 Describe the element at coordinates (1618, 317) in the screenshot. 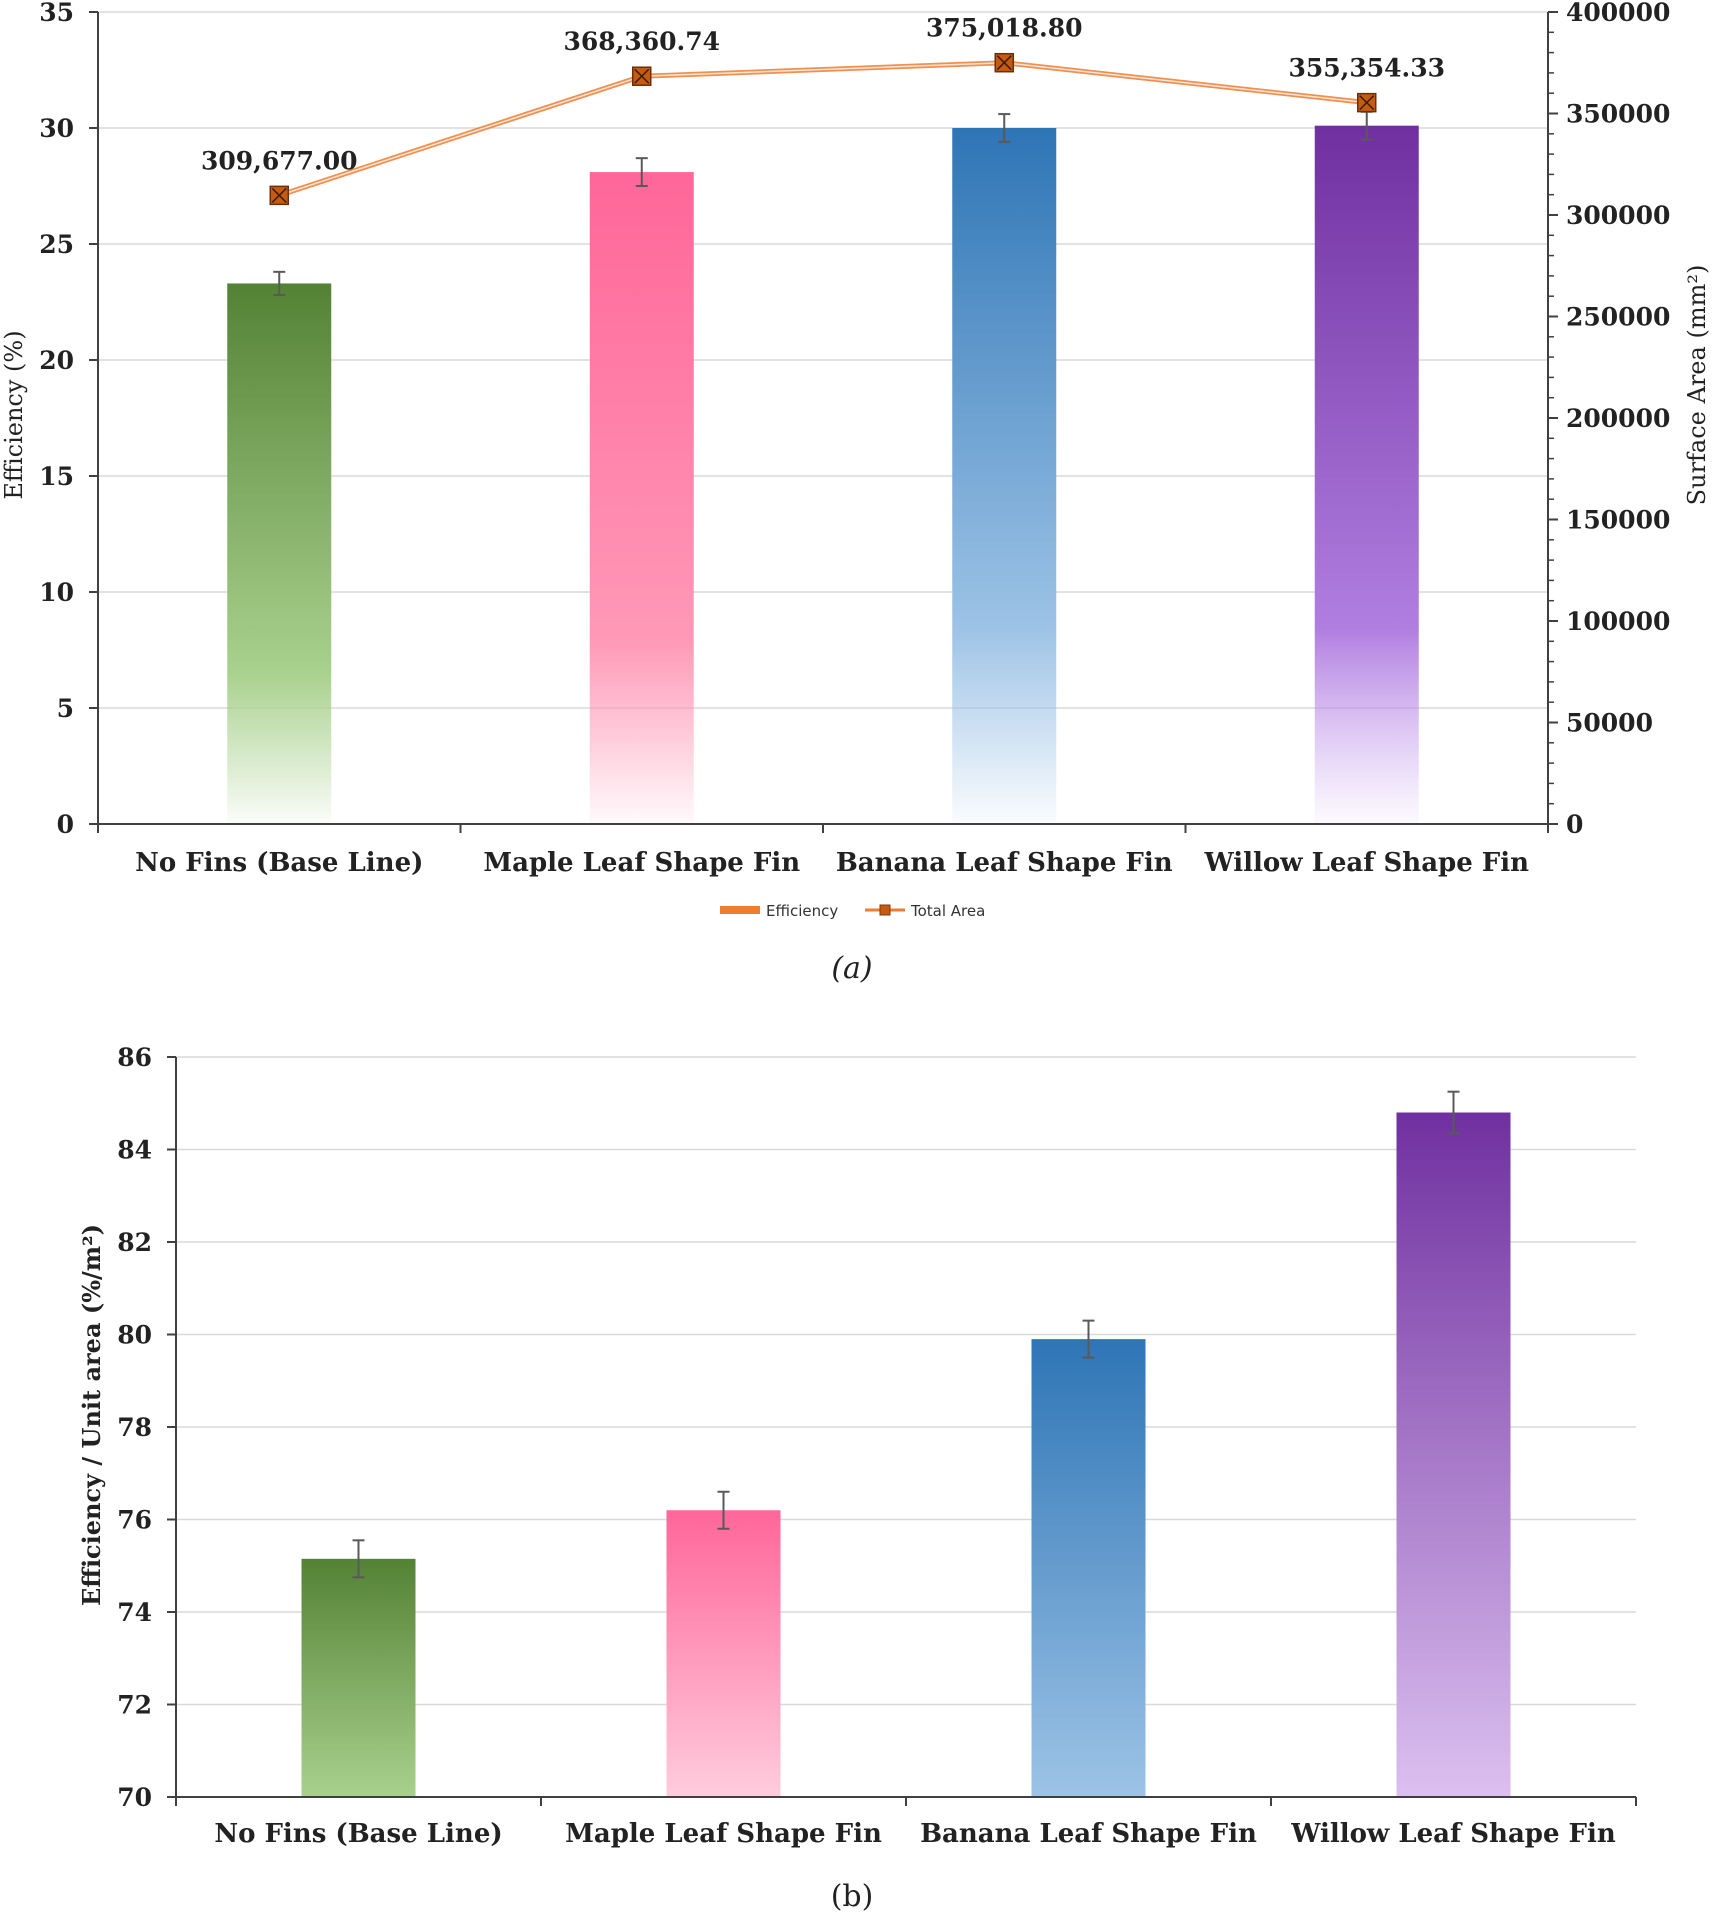

I see `y2-tick-label: 250000` at that location.